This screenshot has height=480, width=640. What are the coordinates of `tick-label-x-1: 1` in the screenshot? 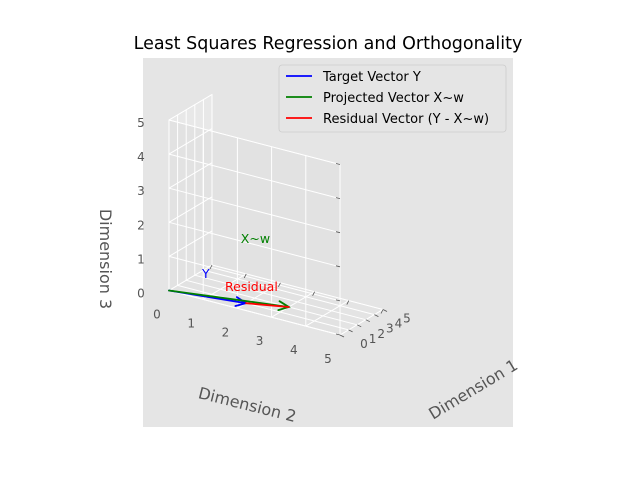 It's located at (373, 339).